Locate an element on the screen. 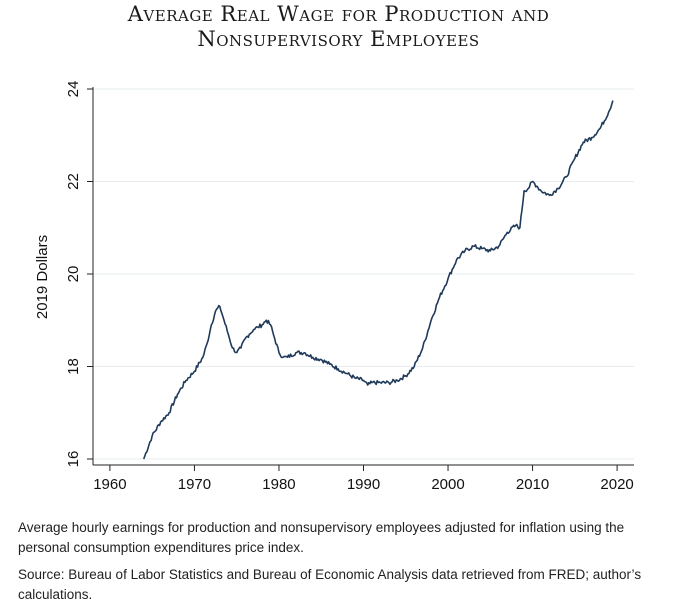 This screenshot has width=677, height=608. y-axis-label: 2019 Dollars is located at coordinates (42, 277).